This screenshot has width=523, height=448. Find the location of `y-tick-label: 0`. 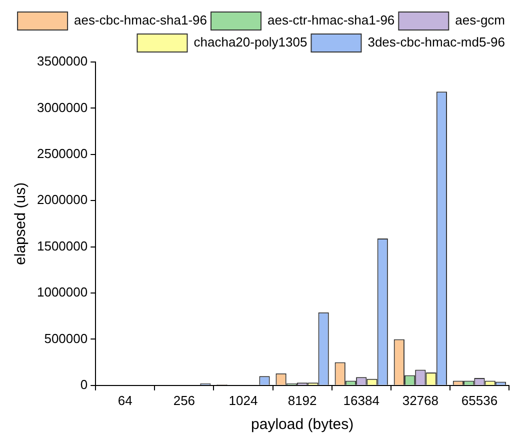

y-tick-label: 0 is located at coordinates (84, 384).